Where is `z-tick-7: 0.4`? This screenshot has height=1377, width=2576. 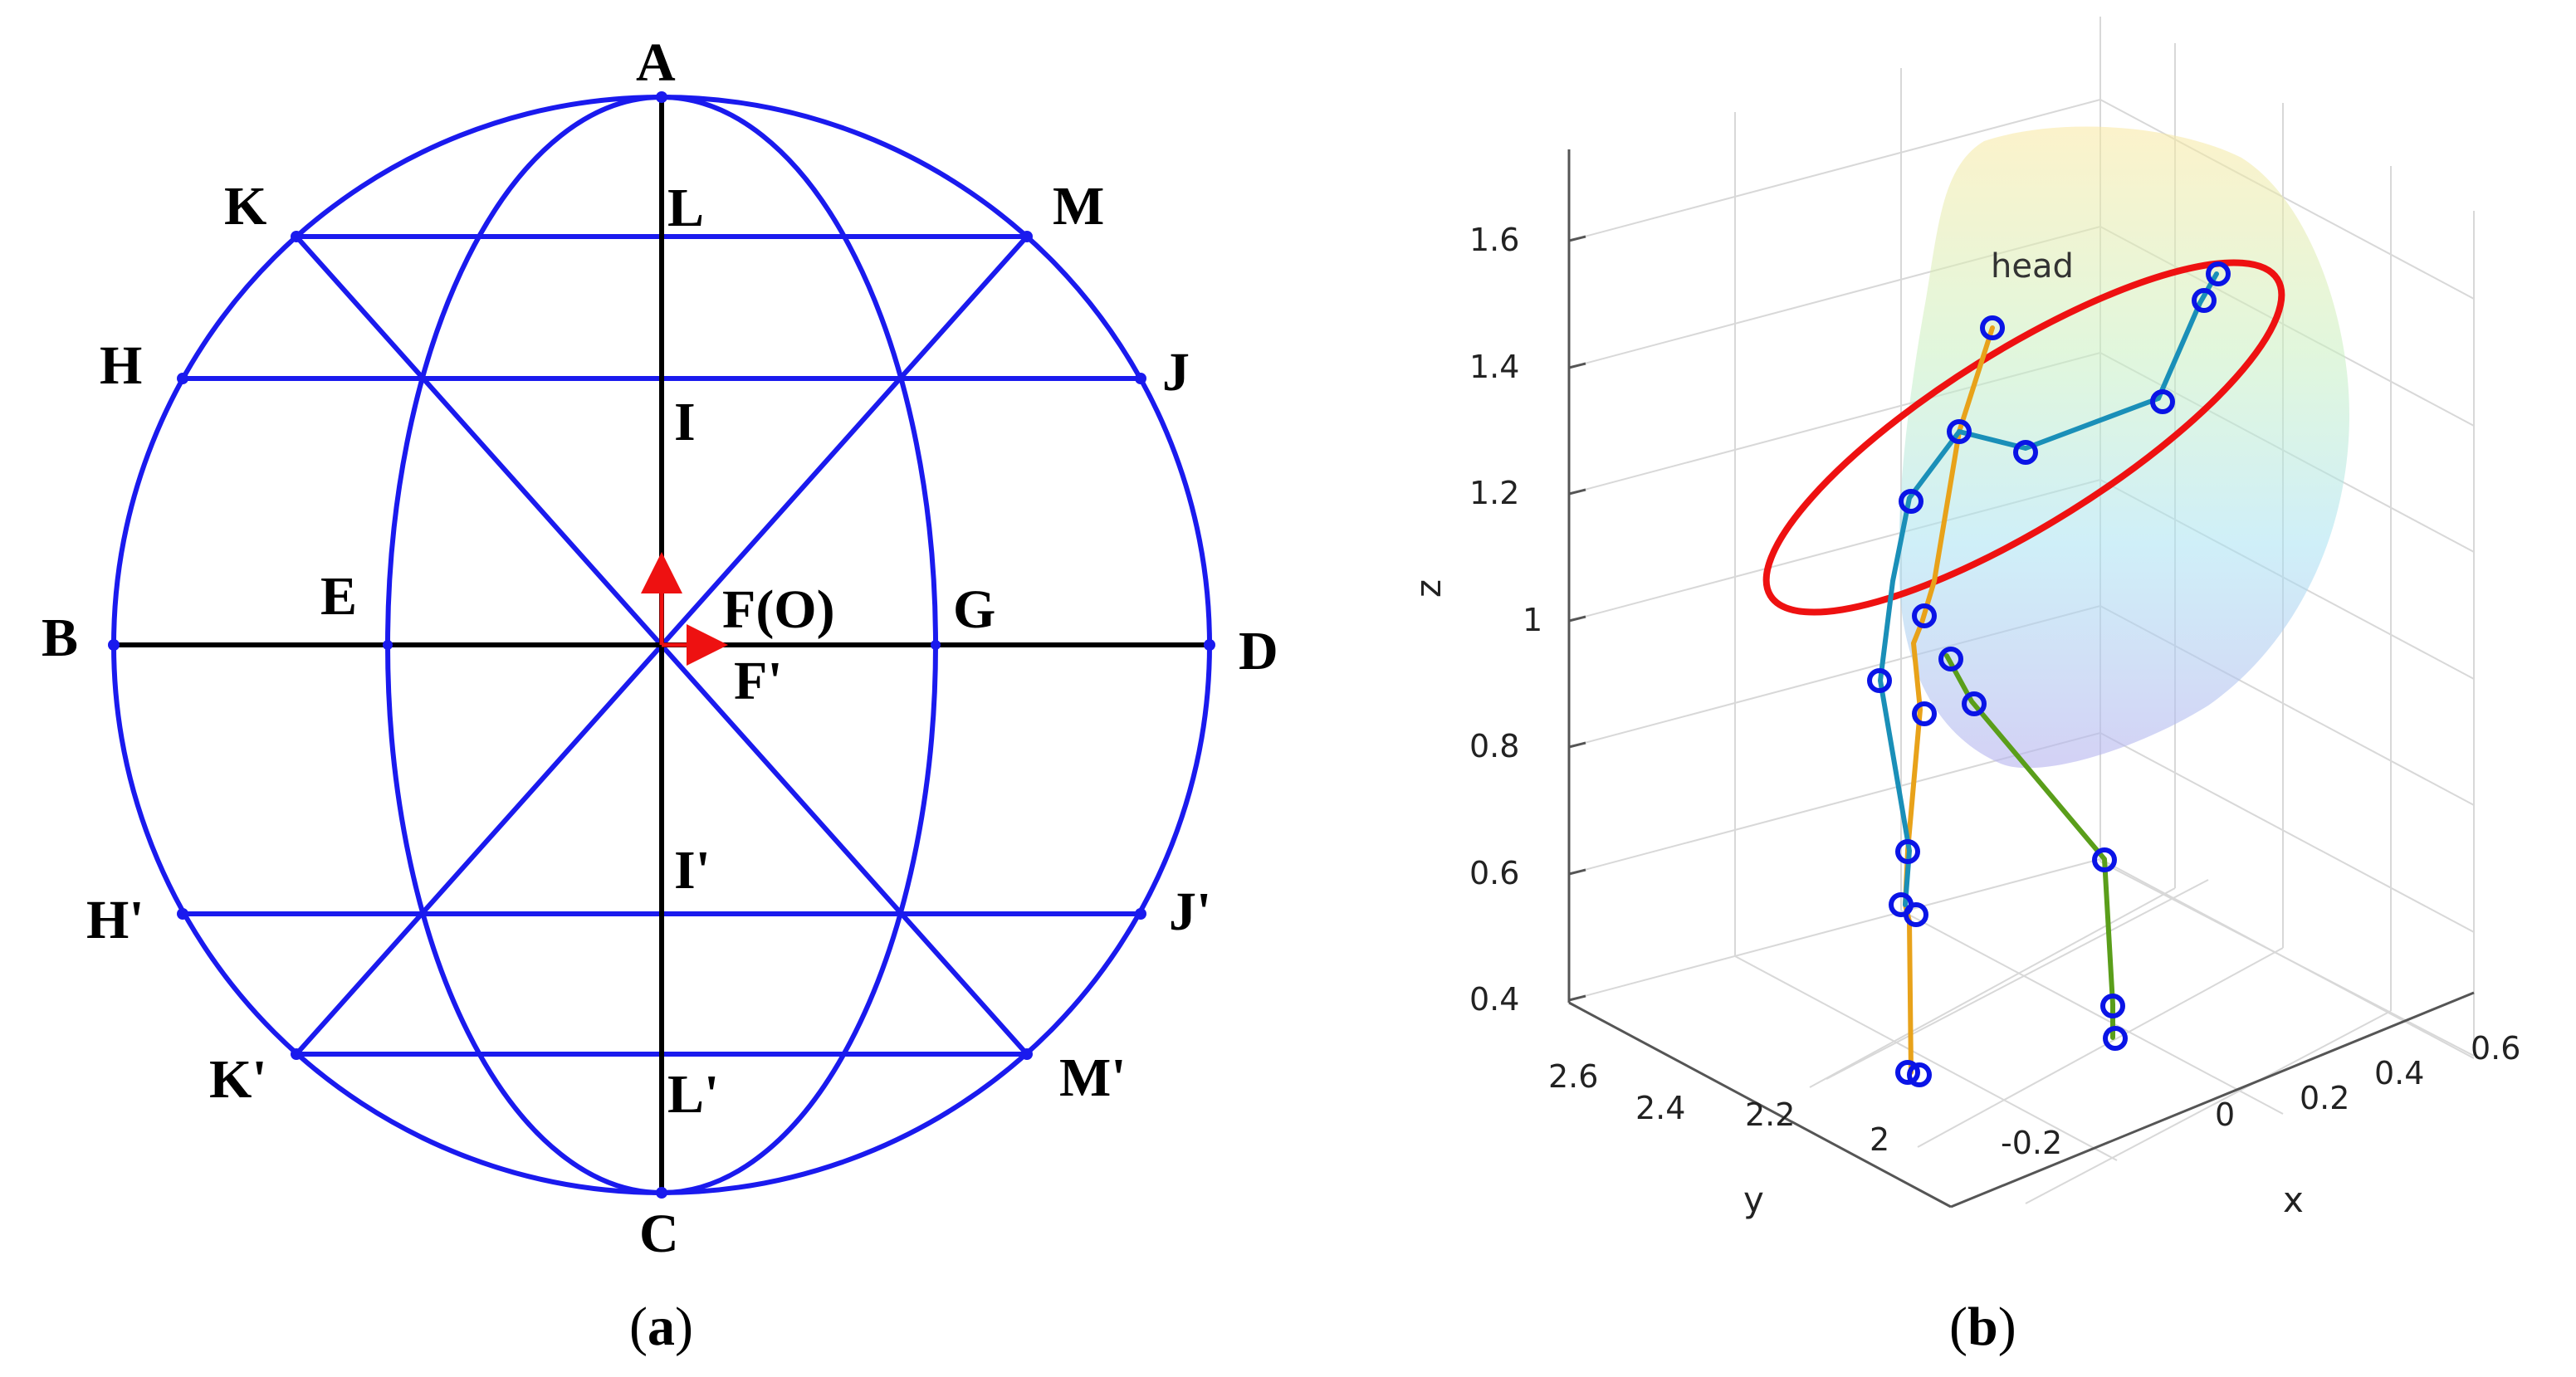 z-tick-7: 0.4 is located at coordinates (1494, 1000).